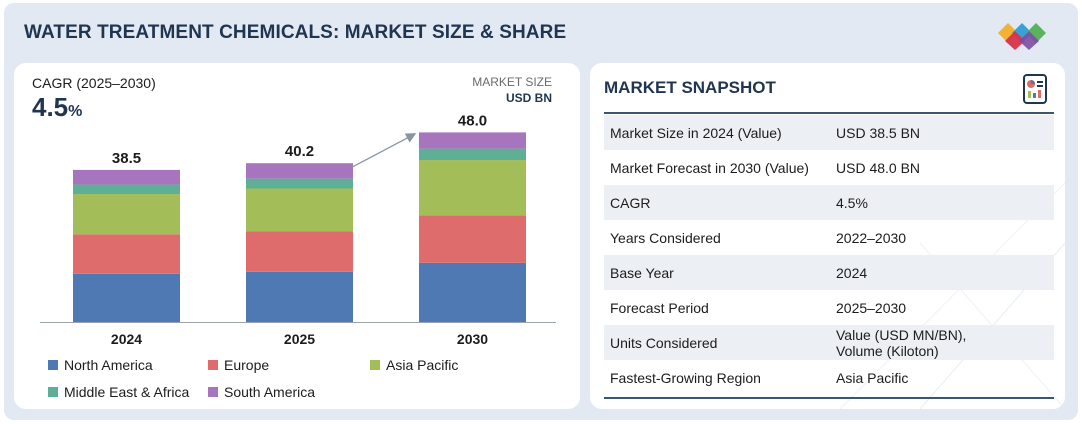  I want to click on legend-label: South America, so click(270, 392).